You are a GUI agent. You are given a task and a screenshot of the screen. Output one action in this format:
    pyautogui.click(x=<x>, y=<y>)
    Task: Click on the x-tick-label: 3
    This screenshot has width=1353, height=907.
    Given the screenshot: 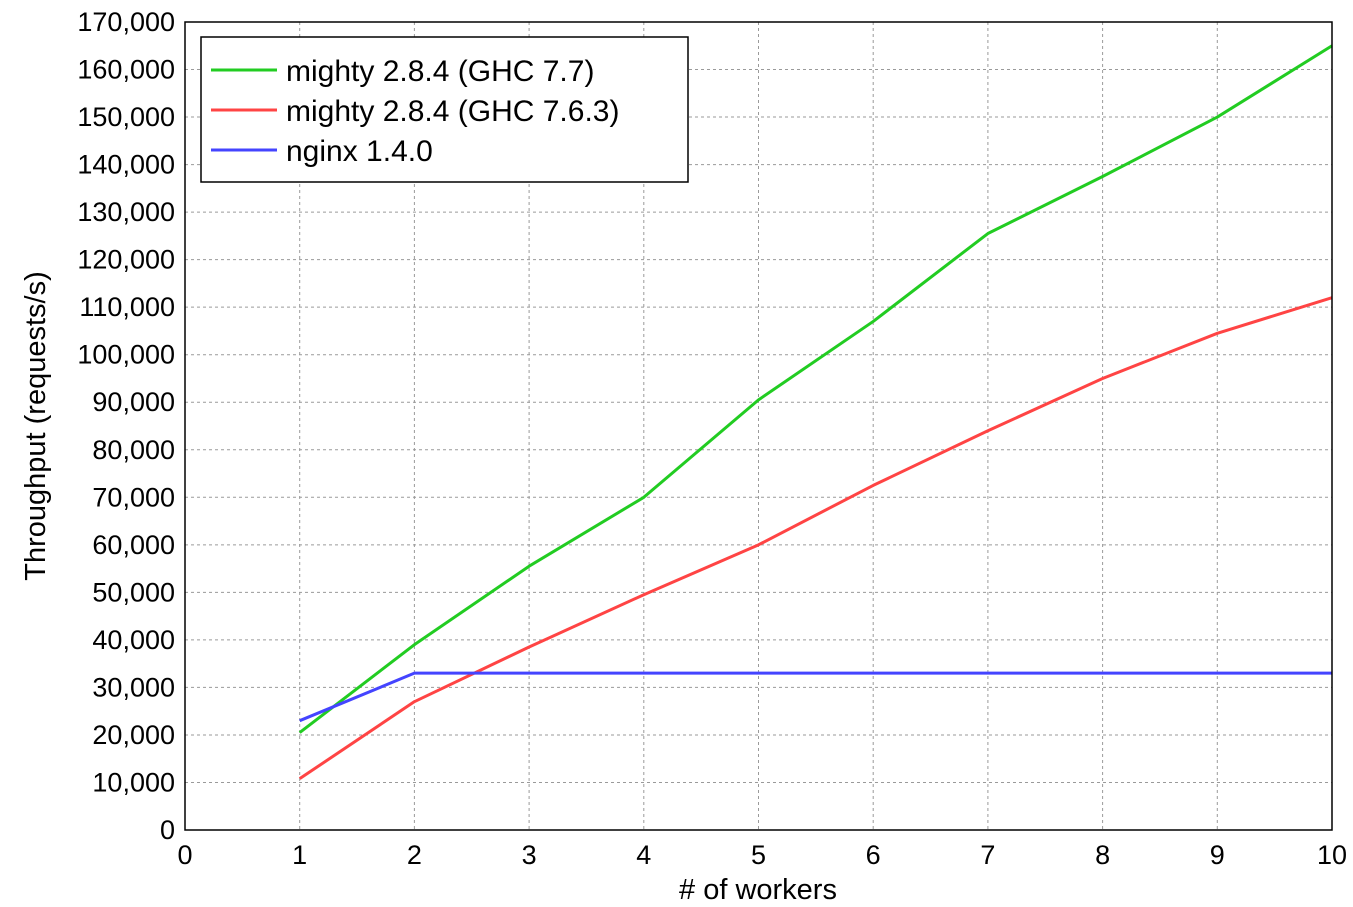 What is the action you would take?
    pyautogui.click(x=529, y=855)
    